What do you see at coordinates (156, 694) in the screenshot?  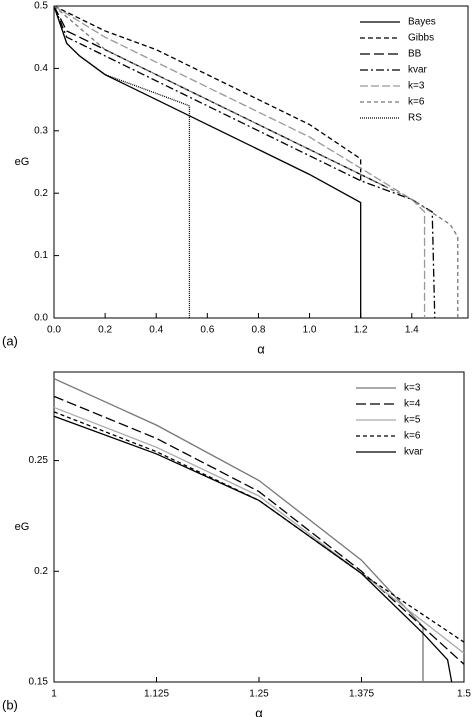 I see `x-tick-label: 1.125` at bounding box center [156, 694].